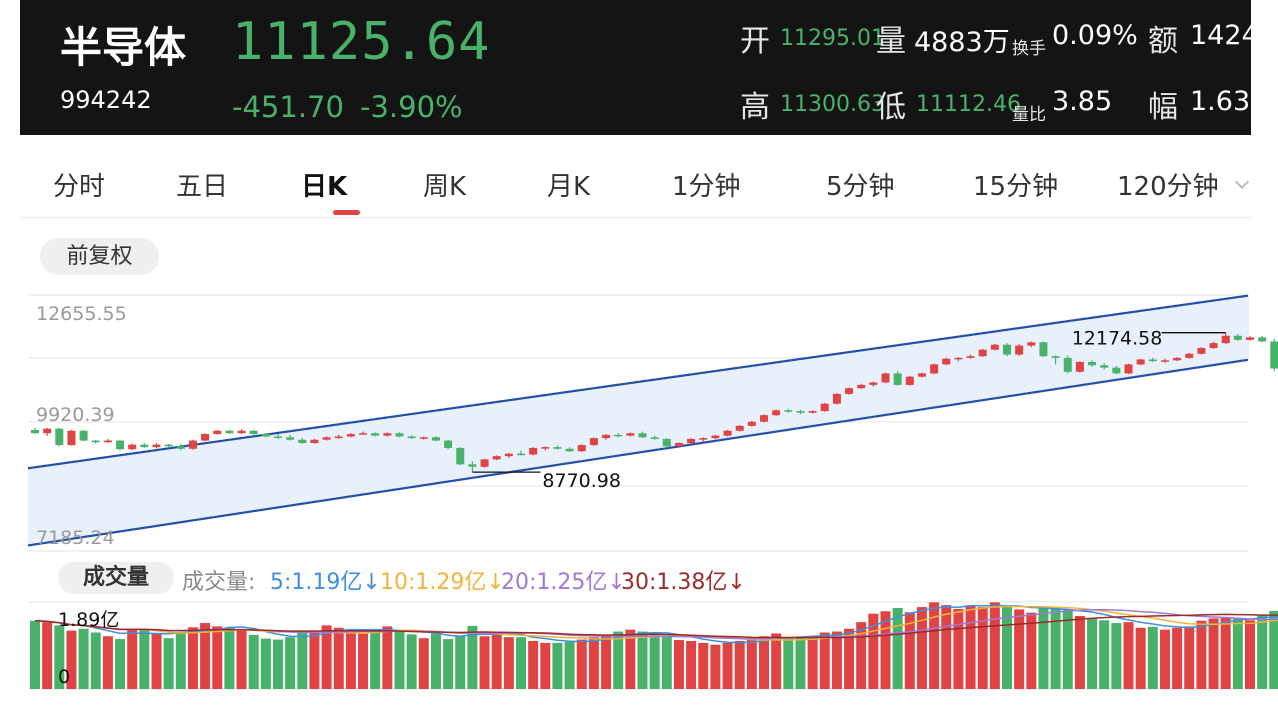  I want to click on tab-weekly-k: 周K, so click(445, 187).